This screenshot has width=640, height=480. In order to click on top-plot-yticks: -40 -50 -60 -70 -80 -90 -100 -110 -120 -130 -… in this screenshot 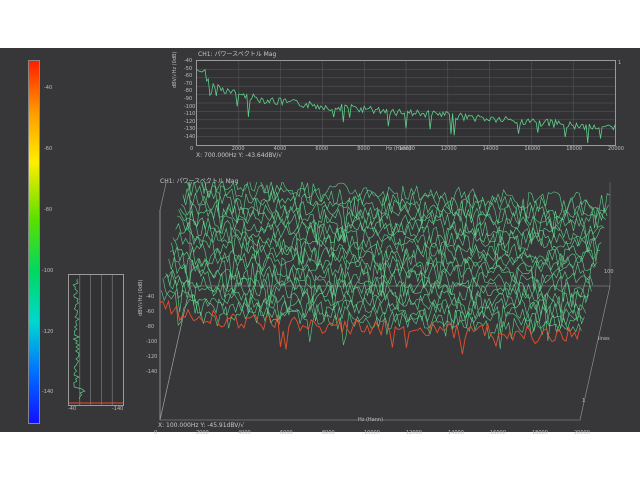, I will do `click(190, 99)`.